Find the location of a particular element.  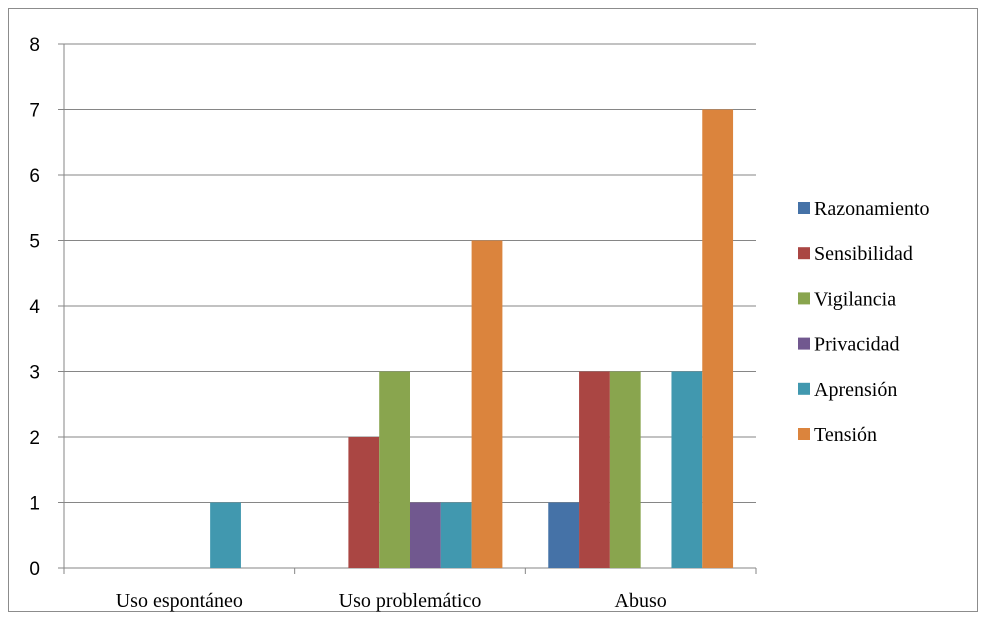

legend-label: Razonamiento is located at coordinates (872, 209).